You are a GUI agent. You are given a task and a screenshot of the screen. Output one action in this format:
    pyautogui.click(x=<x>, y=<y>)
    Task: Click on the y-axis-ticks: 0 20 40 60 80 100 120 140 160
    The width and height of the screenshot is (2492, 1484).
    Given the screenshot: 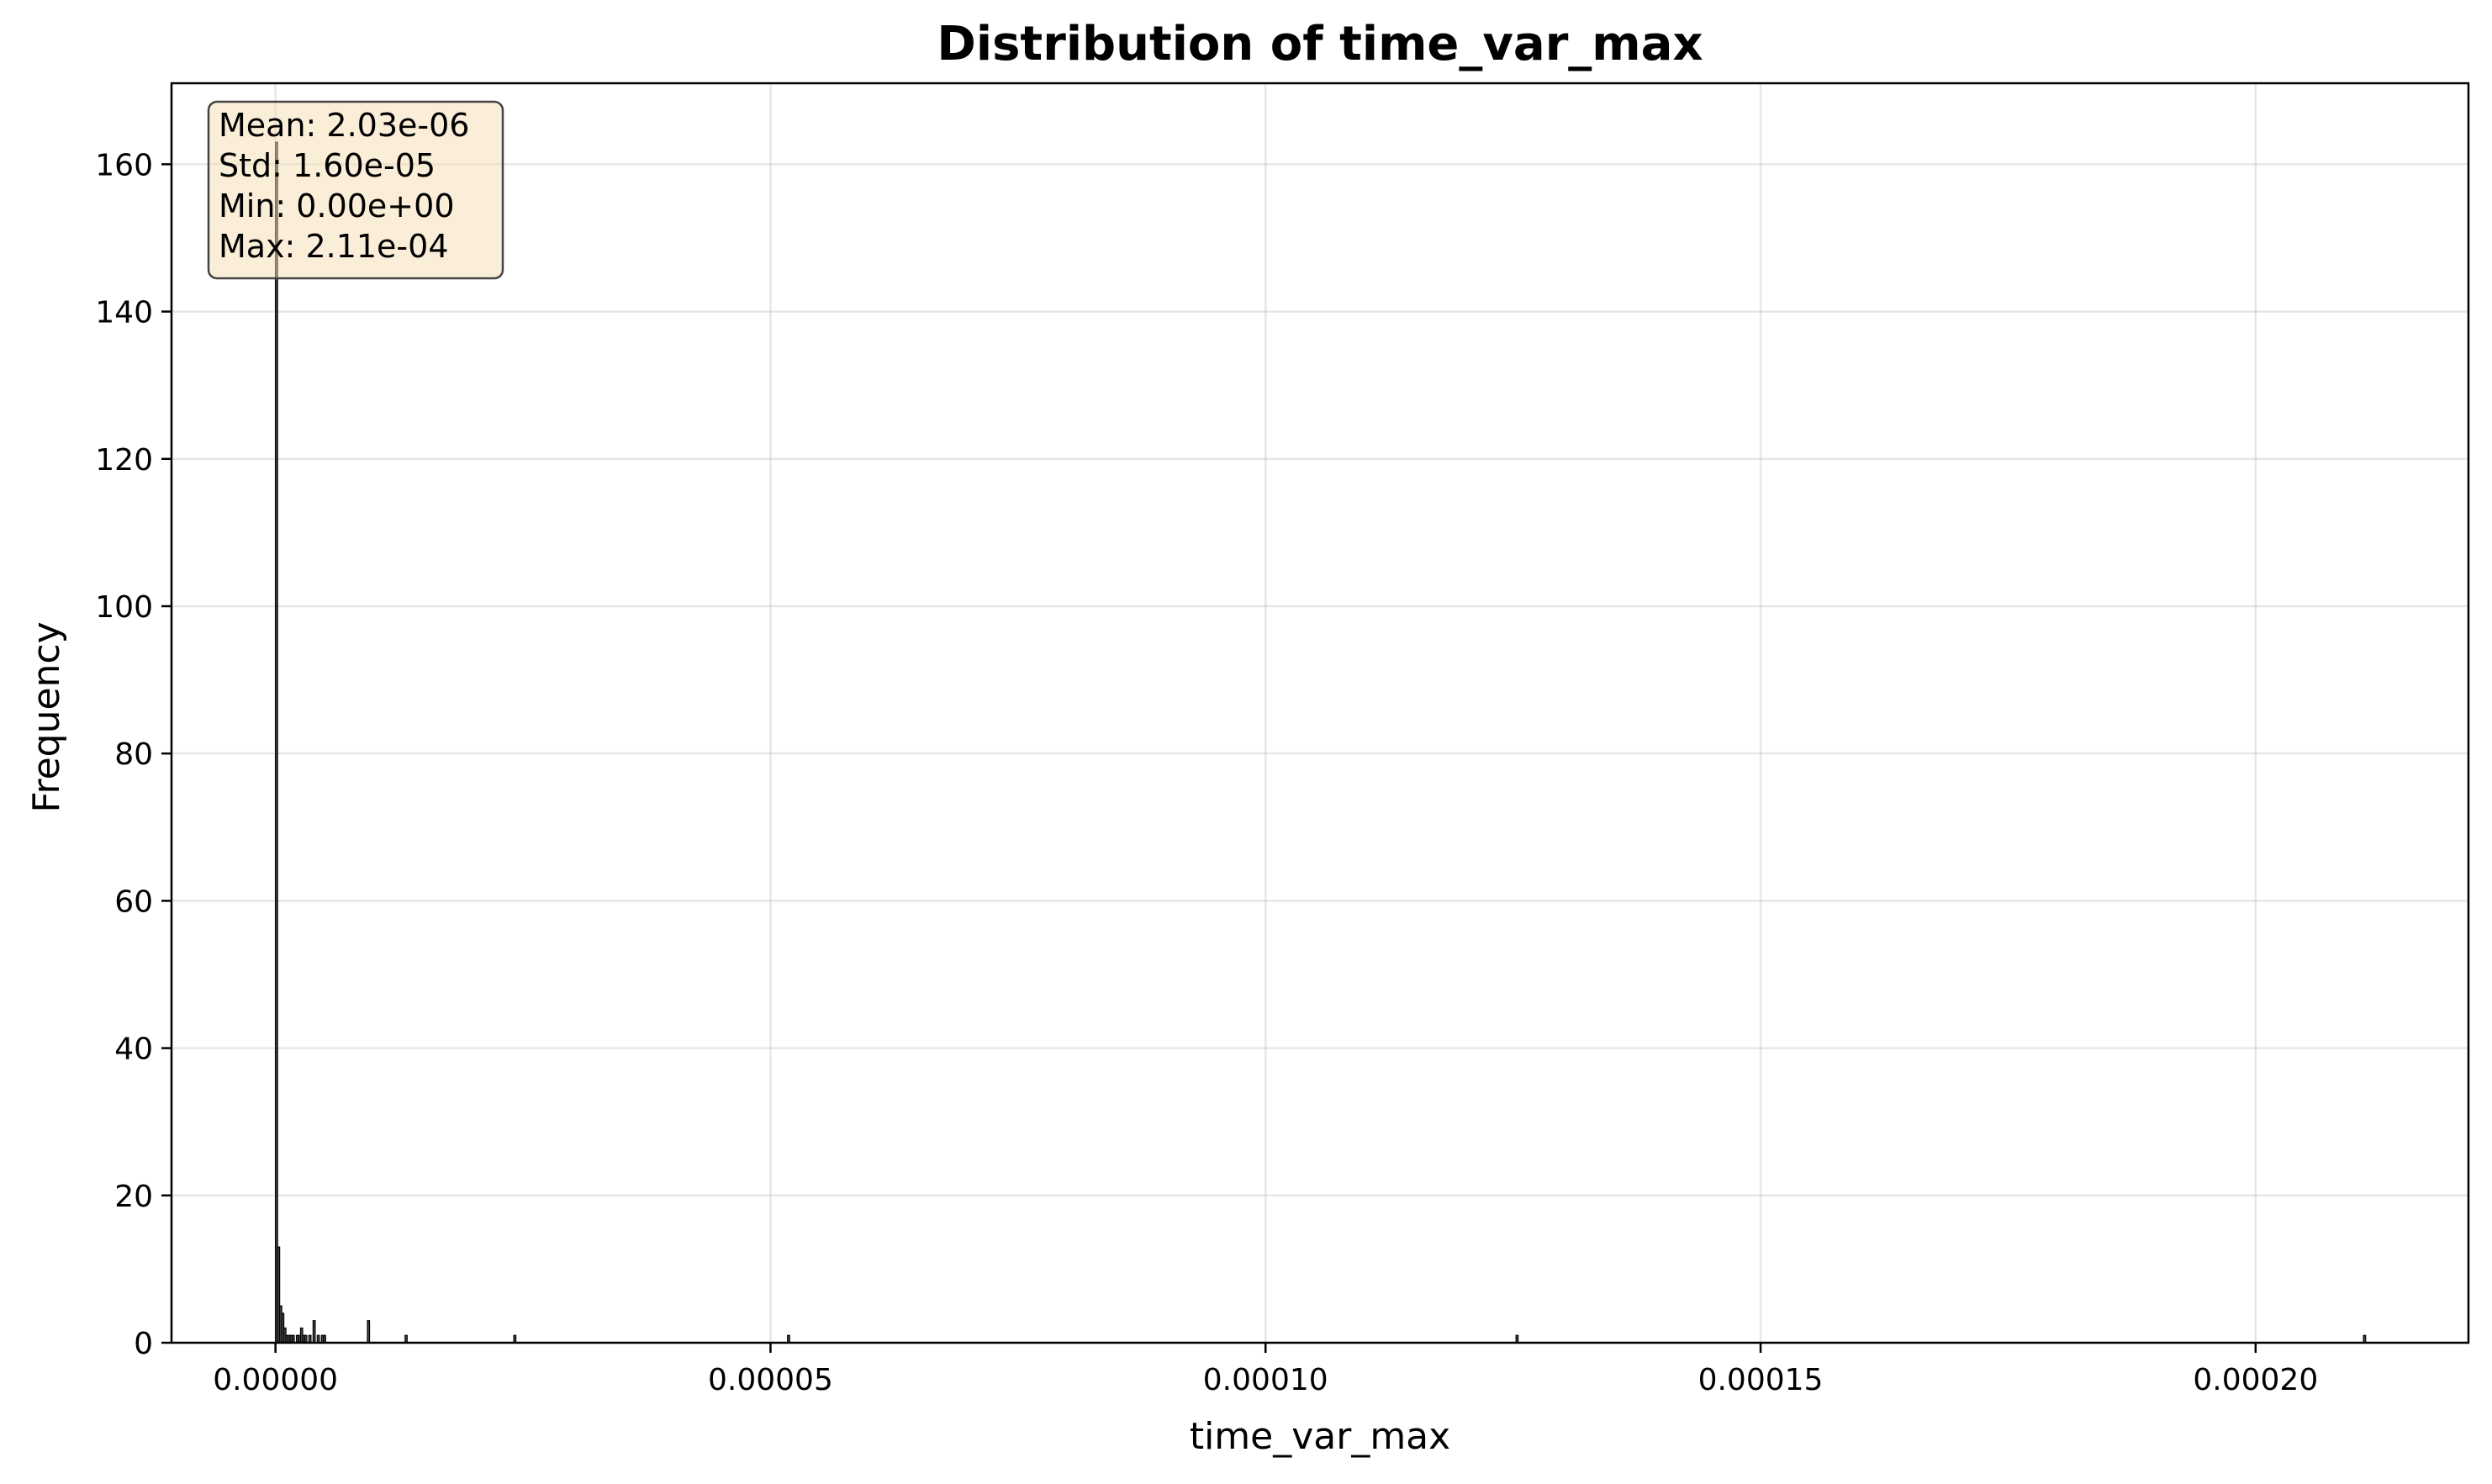 What is the action you would take?
    pyautogui.click(x=133, y=754)
    